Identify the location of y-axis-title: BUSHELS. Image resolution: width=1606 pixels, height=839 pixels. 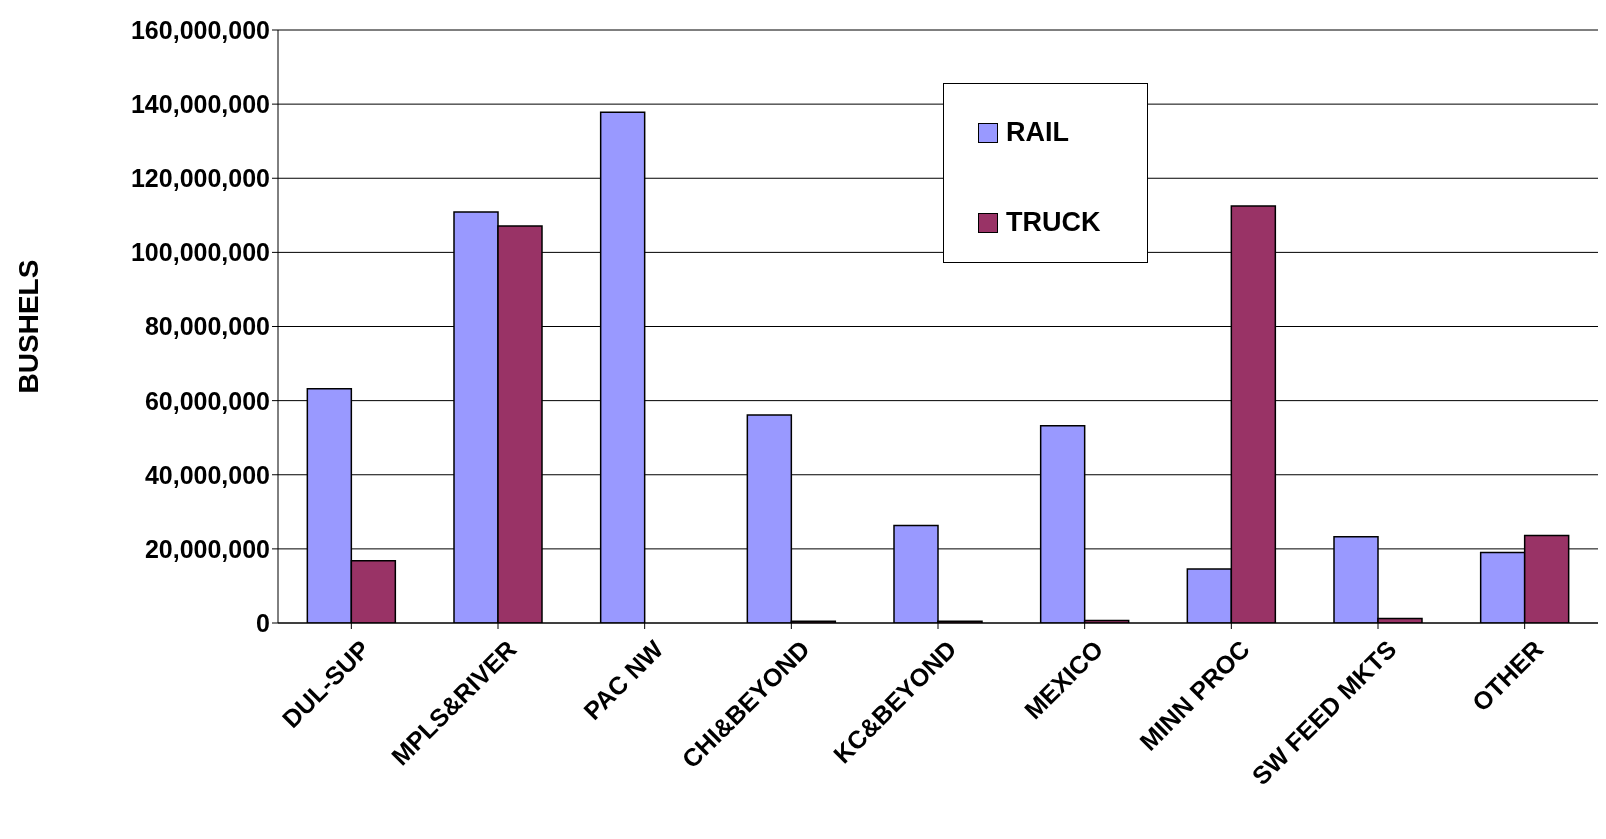
(28, 326).